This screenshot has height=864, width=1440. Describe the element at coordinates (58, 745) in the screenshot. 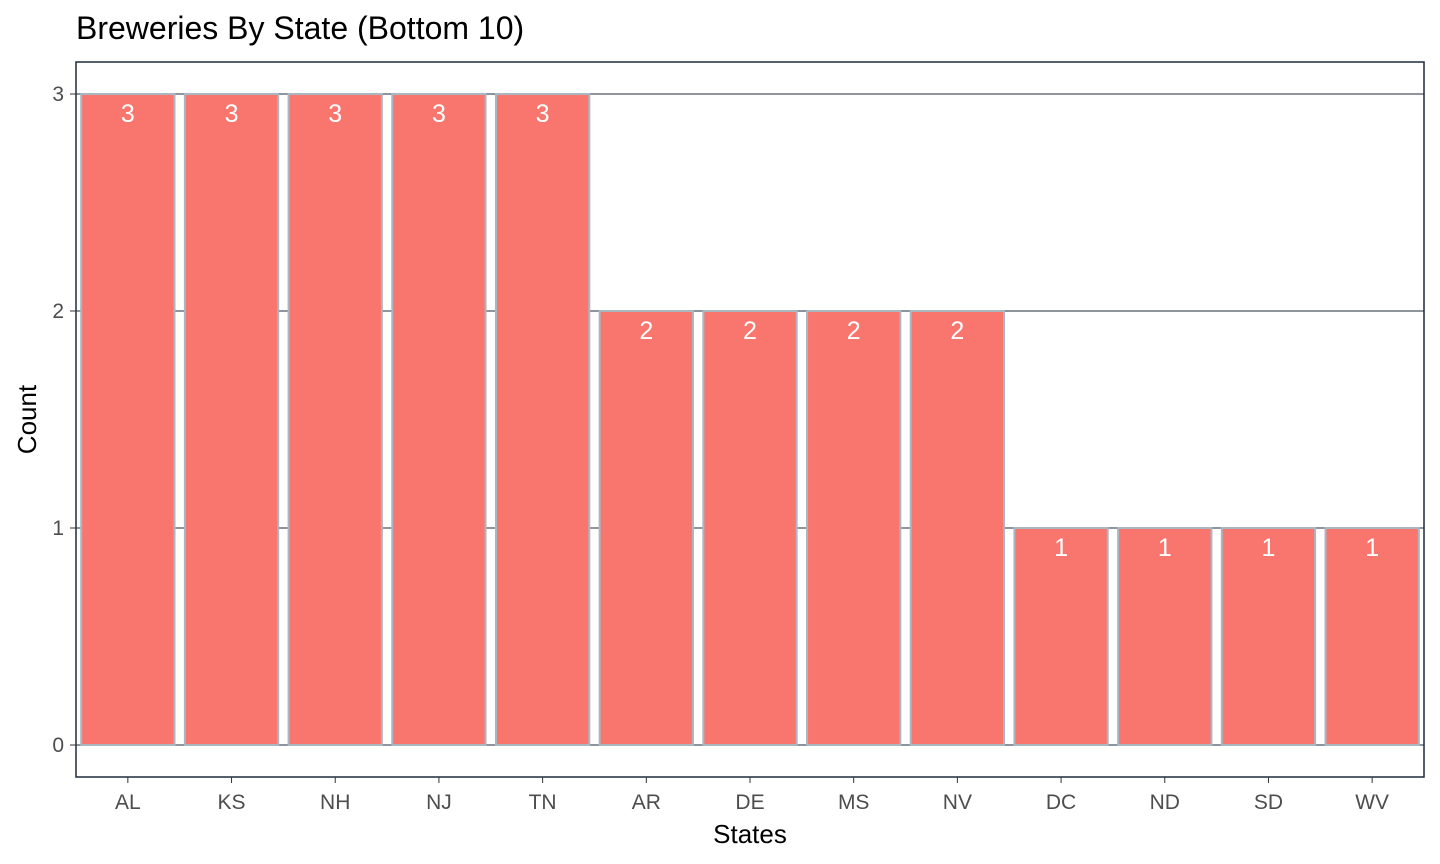

I see `y-tick-label: 0` at that location.